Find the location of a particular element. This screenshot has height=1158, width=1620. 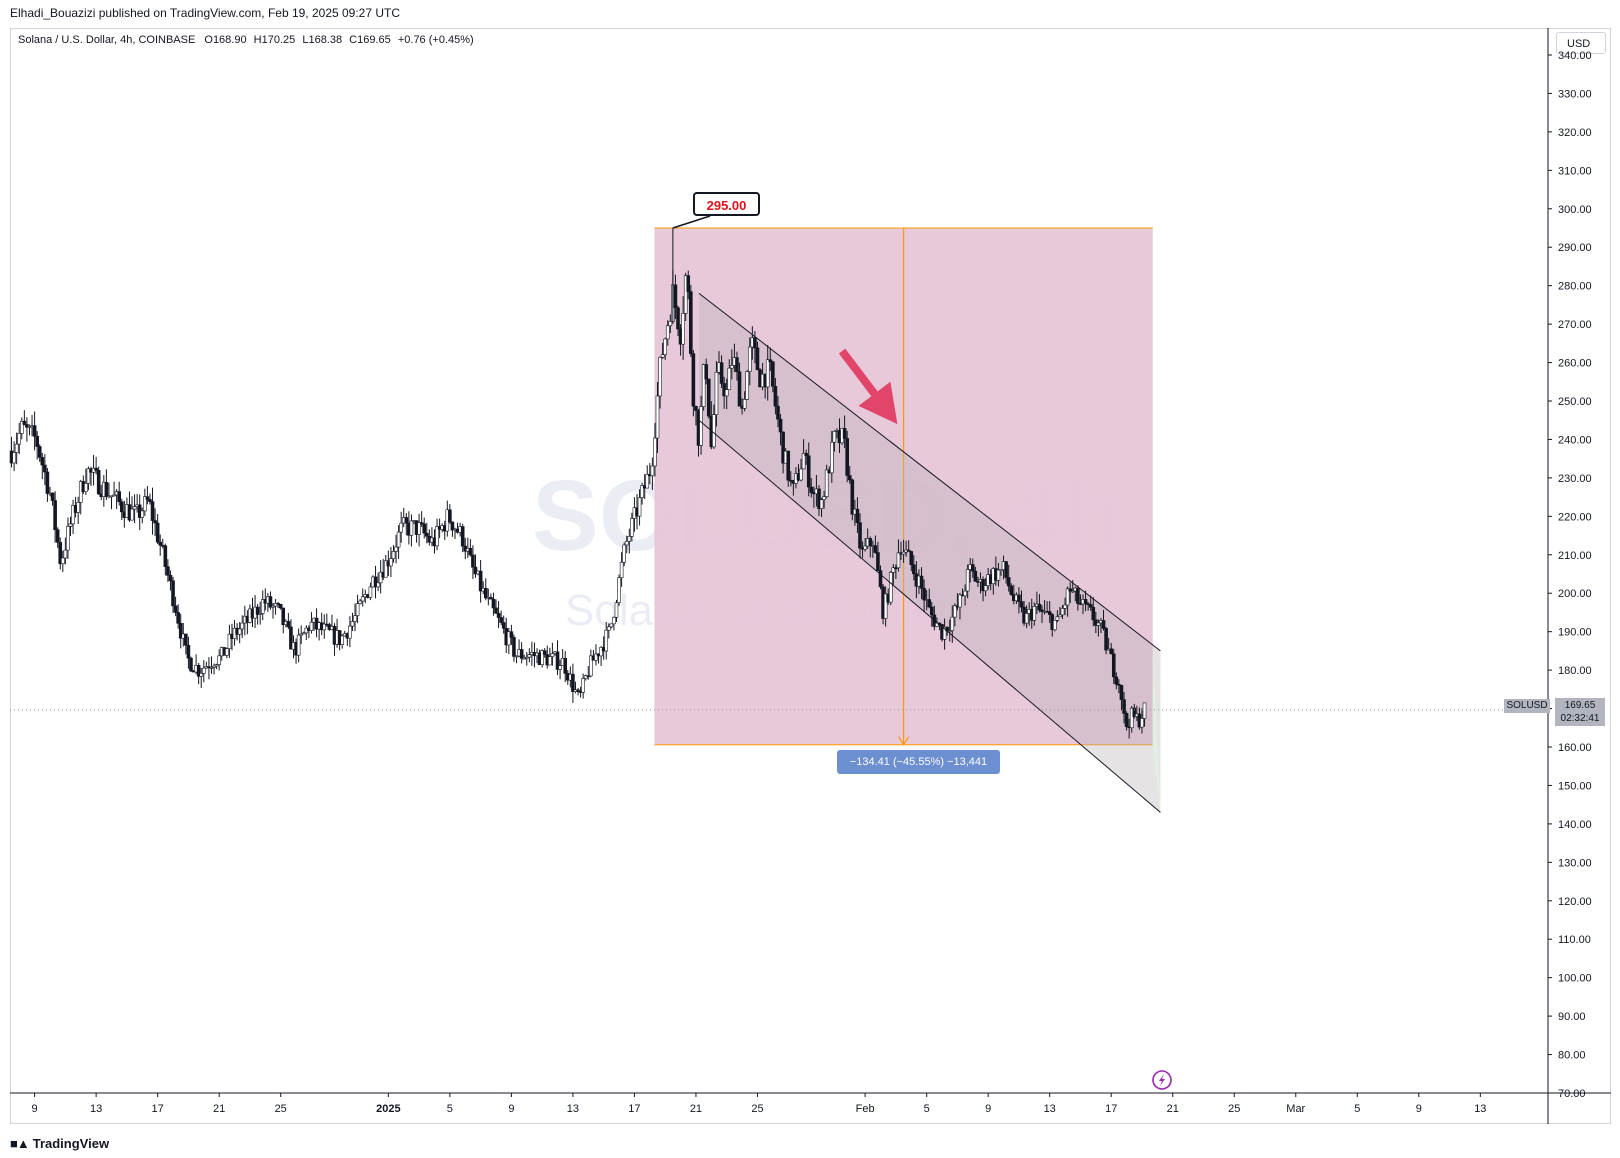

last-price-value: 169.65 is located at coordinates (1580, 705).